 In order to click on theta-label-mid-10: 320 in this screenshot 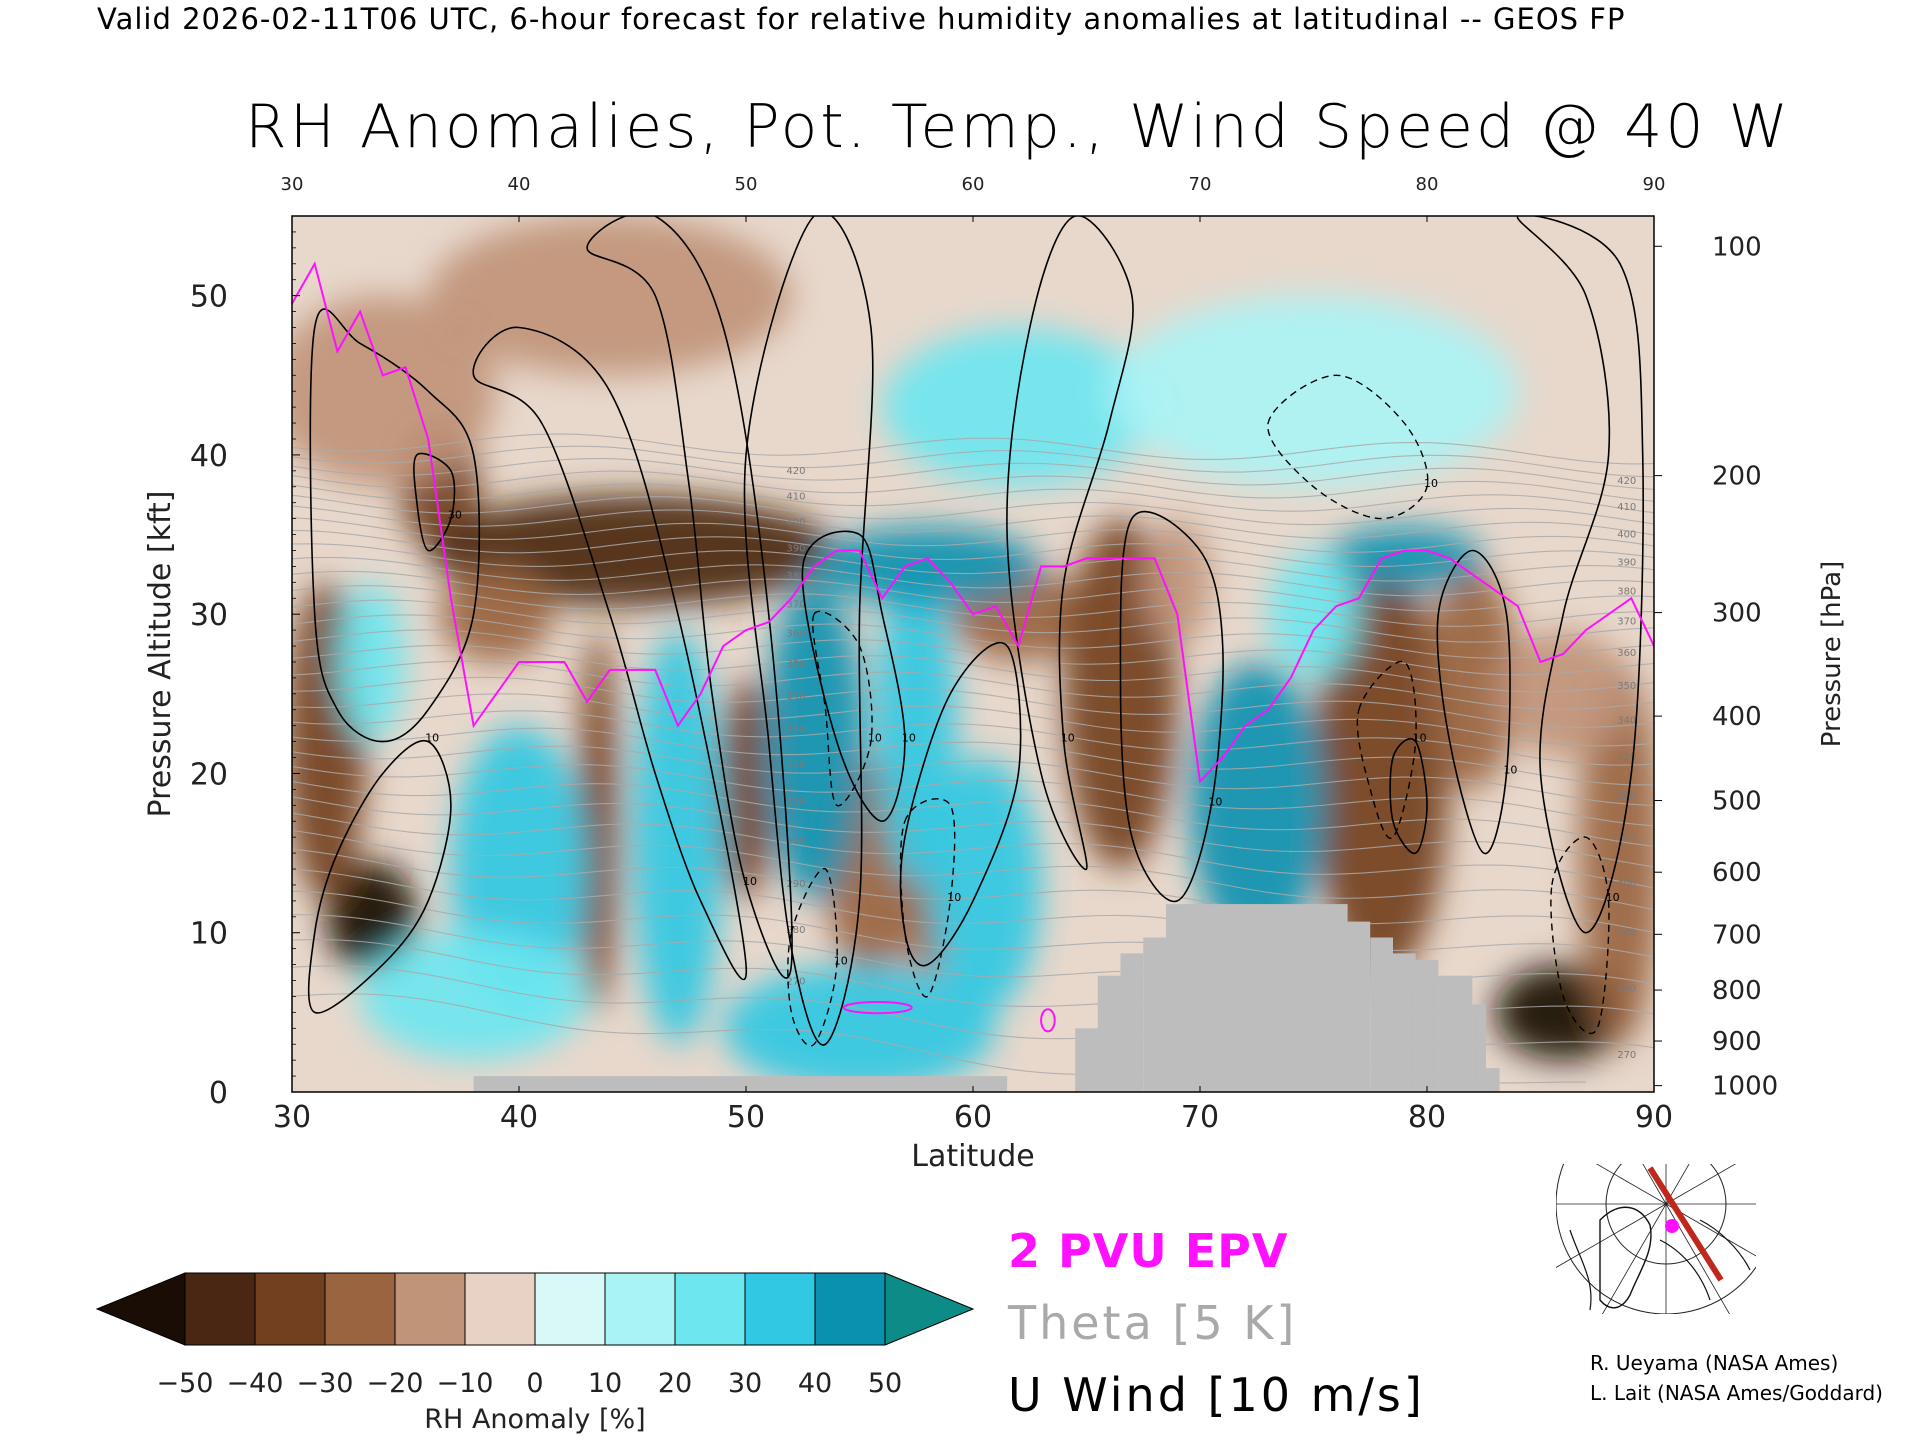, I will do `click(795, 765)`.